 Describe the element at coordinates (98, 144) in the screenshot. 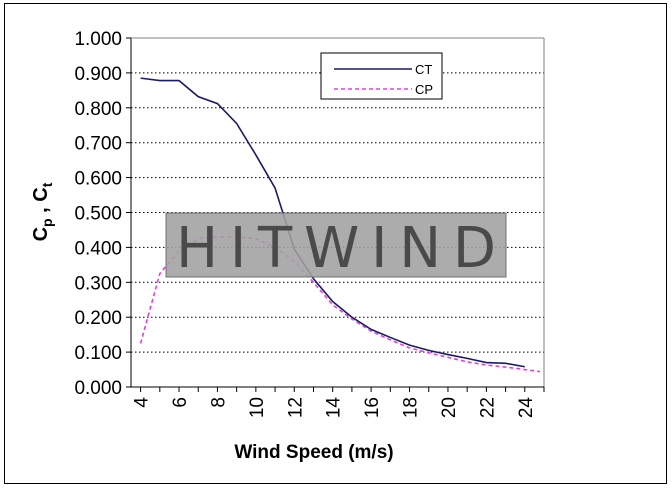

I see `y-tick-label-7: 0.700` at that location.